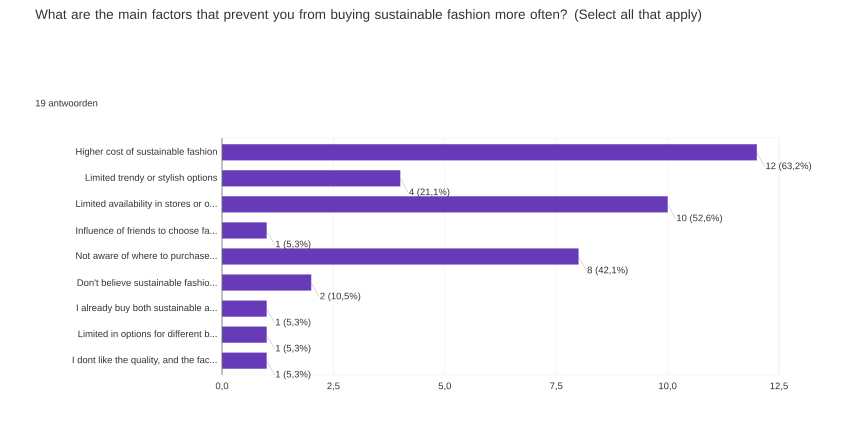 This screenshot has height=439, width=853. I want to click on chart-title: What are the main factors that prevent you from buying sustainable fashion more often? (Select all that apply), so click(368, 15).